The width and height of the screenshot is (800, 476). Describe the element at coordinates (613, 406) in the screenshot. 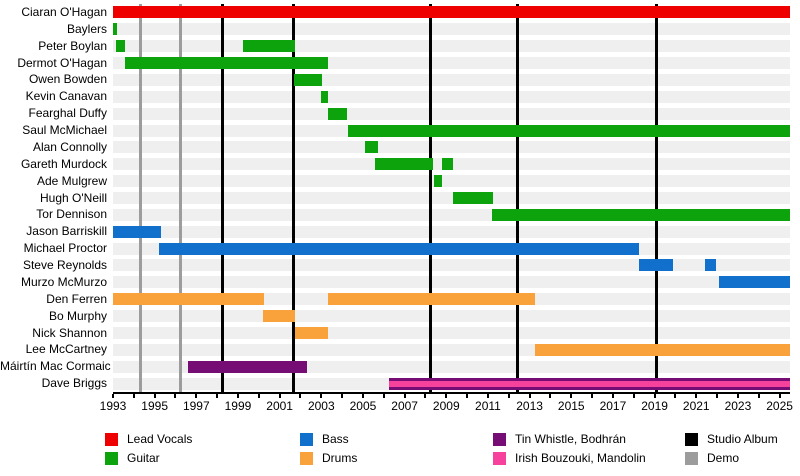

I see `axis-tick-label: 2017` at that location.